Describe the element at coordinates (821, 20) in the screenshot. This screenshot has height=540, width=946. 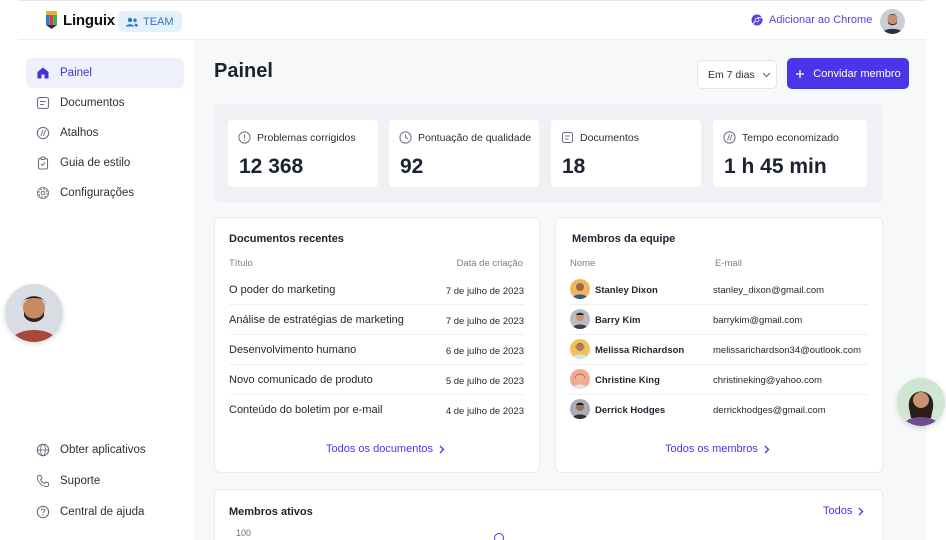
I see `chrome-link-label: Adicionar ao Chrome` at that location.